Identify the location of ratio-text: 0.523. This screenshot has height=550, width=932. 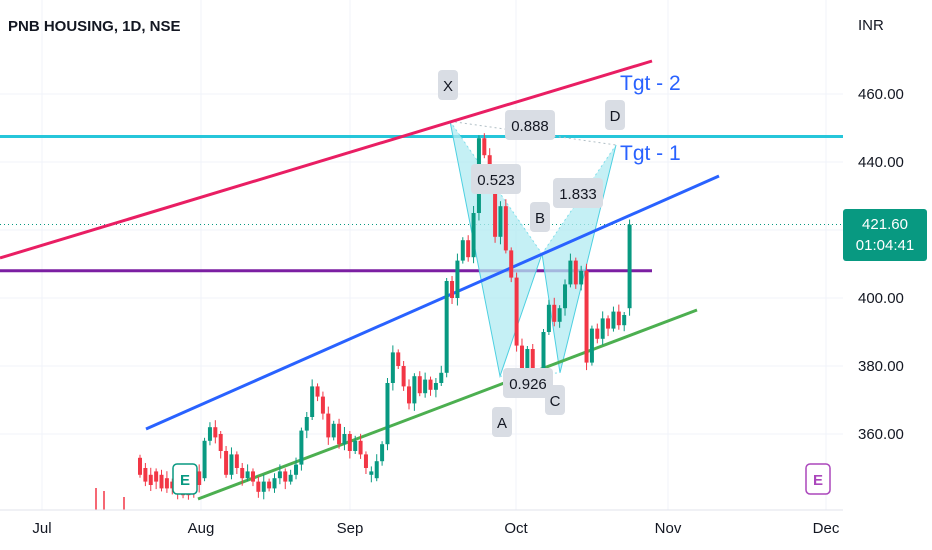
(496, 180).